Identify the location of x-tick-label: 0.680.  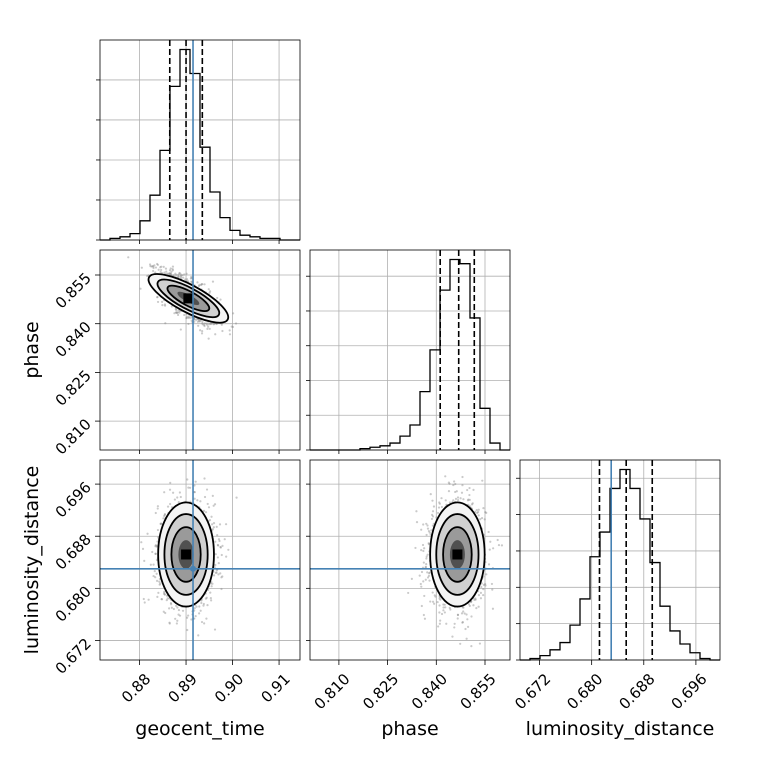
(584, 691).